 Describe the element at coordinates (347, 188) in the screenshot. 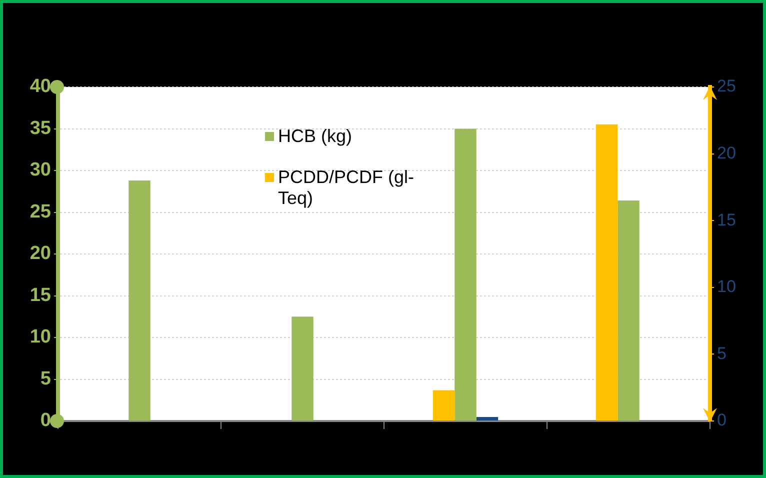

I see `legend-label: PCDD/PCDF (gl-Teq)` at that location.